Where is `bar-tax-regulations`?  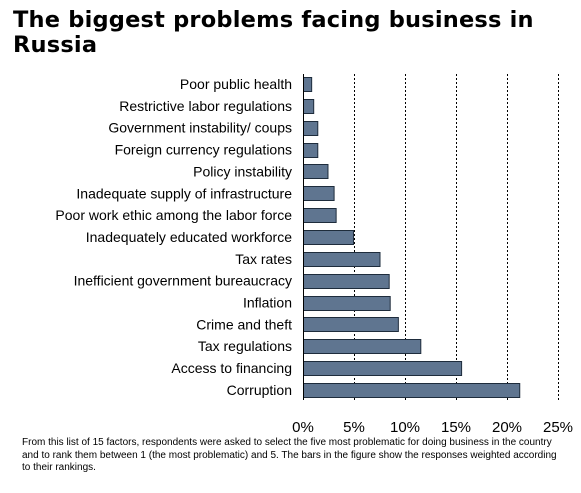
bar-tax-regulations is located at coordinates (362, 346).